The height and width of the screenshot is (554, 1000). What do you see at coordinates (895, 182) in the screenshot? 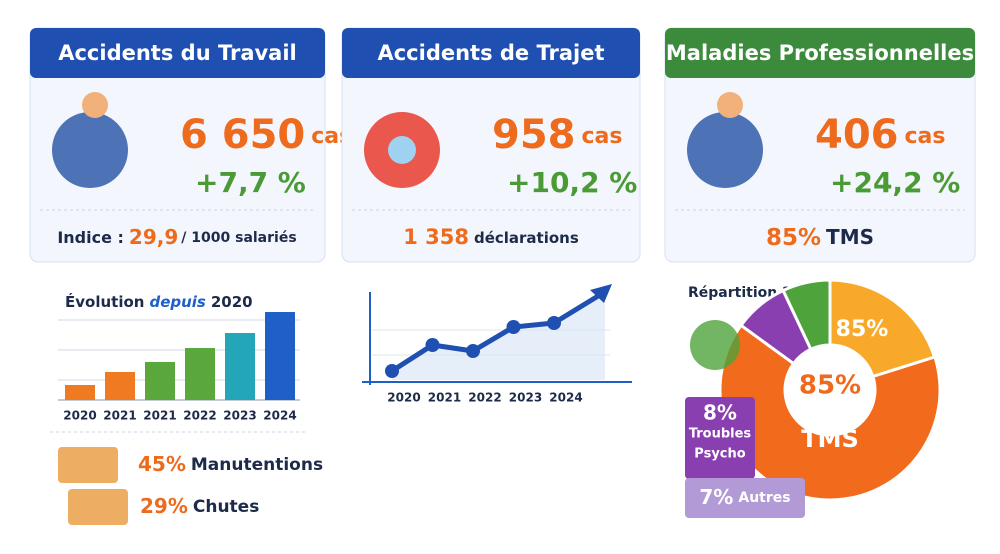
I see `change: +24,2 %` at bounding box center [895, 182].